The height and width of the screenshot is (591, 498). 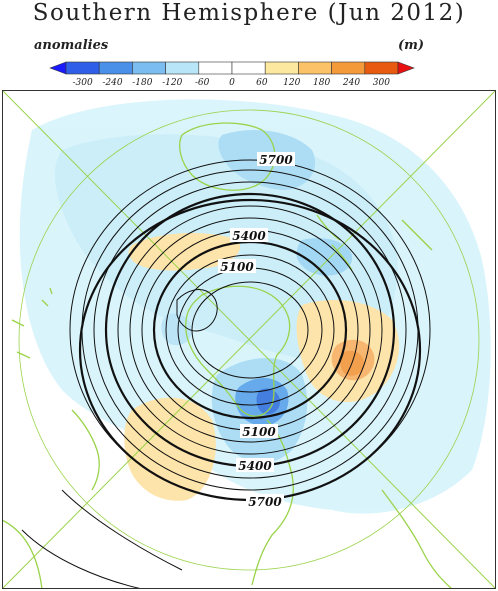 What do you see at coordinates (142, 83) in the screenshot?
I see `color-scale-tick-label: -180` at bounding box center [142, 83].